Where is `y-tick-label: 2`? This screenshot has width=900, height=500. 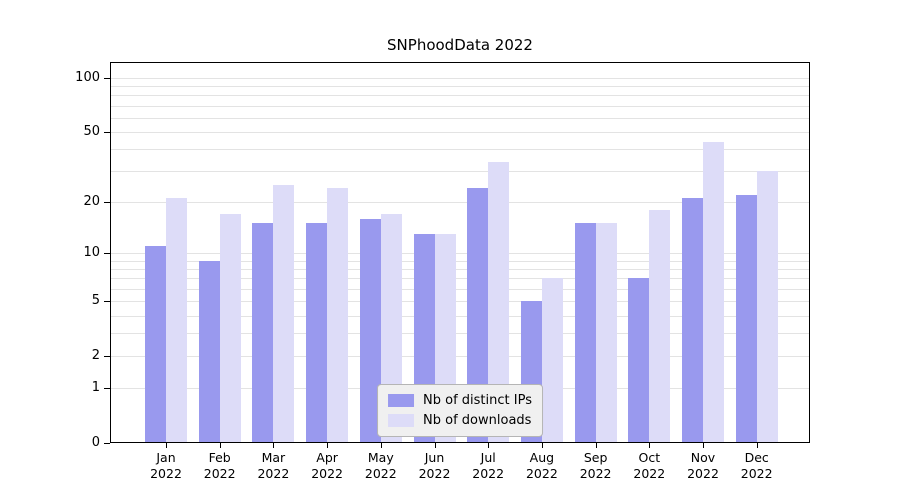
y-tick-label: 2 is located at coordinates (95, 356).